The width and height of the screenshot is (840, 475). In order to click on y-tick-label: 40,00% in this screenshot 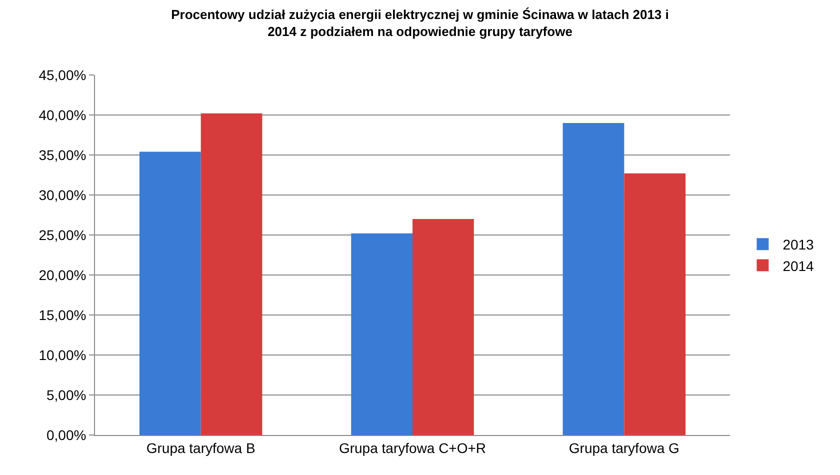, I will do `click(62, 114)`.